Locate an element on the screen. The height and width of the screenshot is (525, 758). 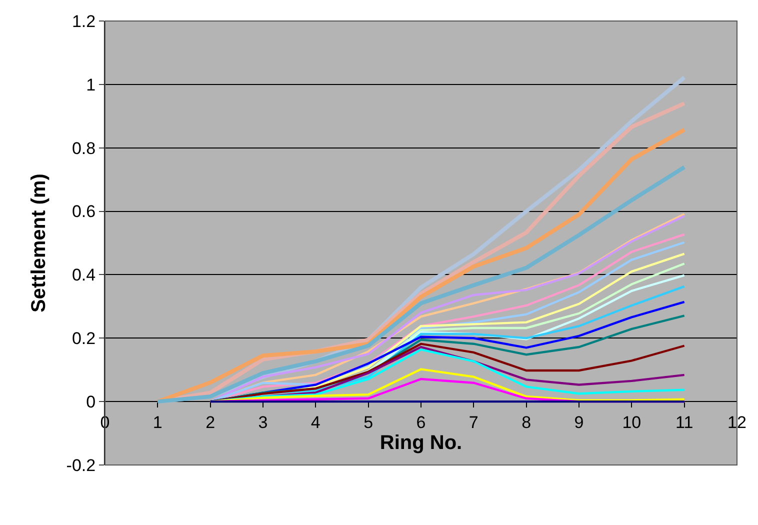
y-tick-label: -0.2 is located at coordinates (81, 465).